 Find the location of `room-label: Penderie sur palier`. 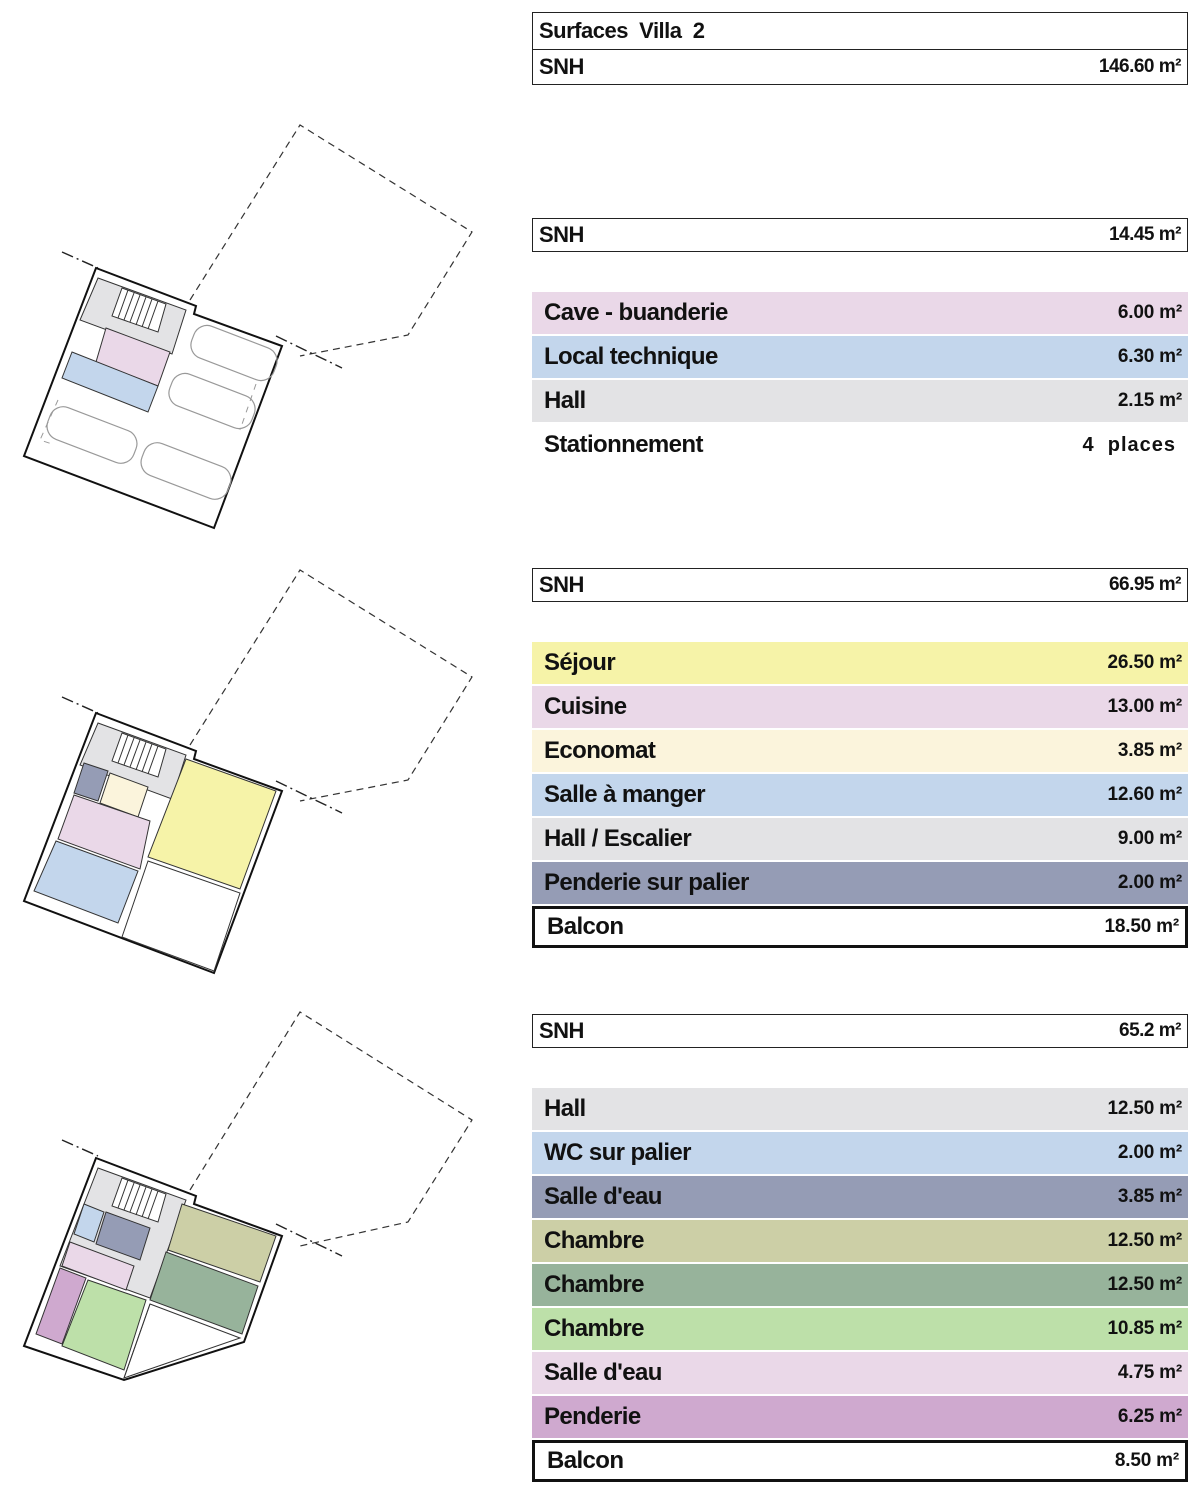

room-label: Penderie sur palier is located at coordinates (646, 882).